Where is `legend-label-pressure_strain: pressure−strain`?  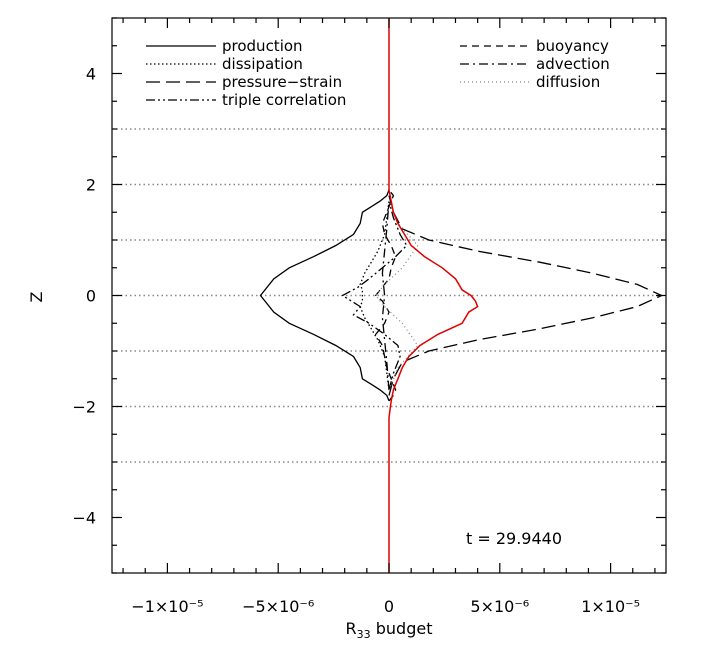 legend-label-pressure_strain: pressure−strain is located at coordinates (282, 82).